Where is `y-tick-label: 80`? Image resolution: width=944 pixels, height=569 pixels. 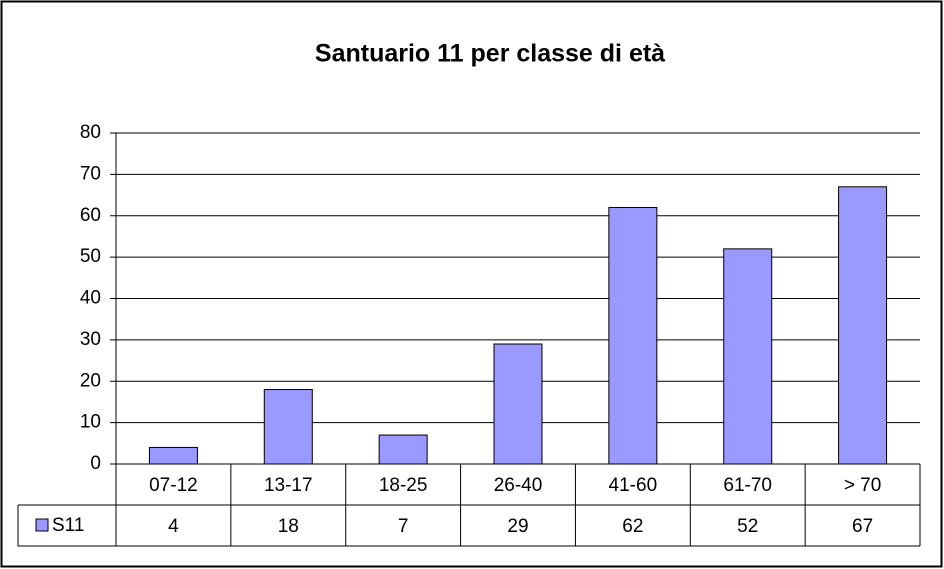
y-tick-label: 80 is located at coordinates (90, 132).